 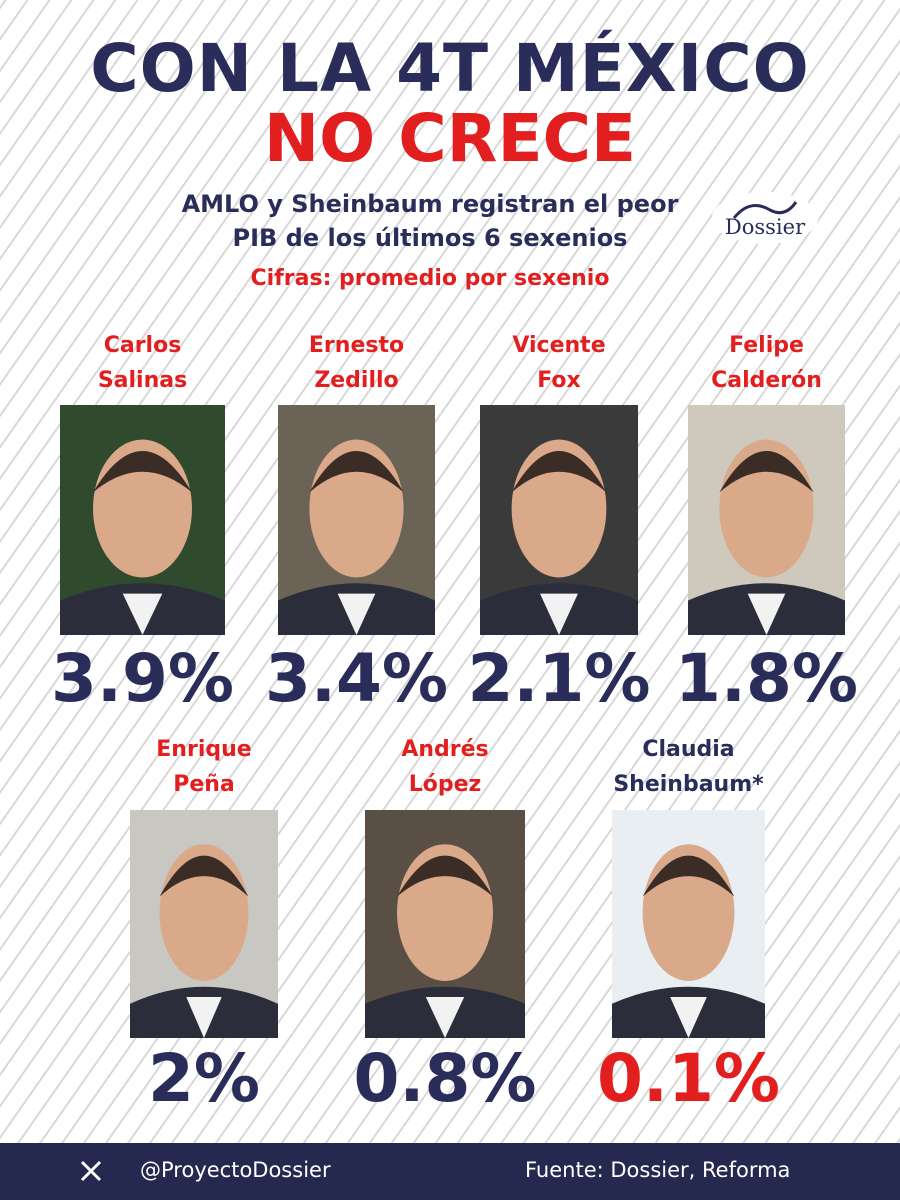 What do you see at coordinates (658, 1170) in the screenshot?
I see `source: Fuente: Dossier, Reforma` at bounding box center [658, 1170].